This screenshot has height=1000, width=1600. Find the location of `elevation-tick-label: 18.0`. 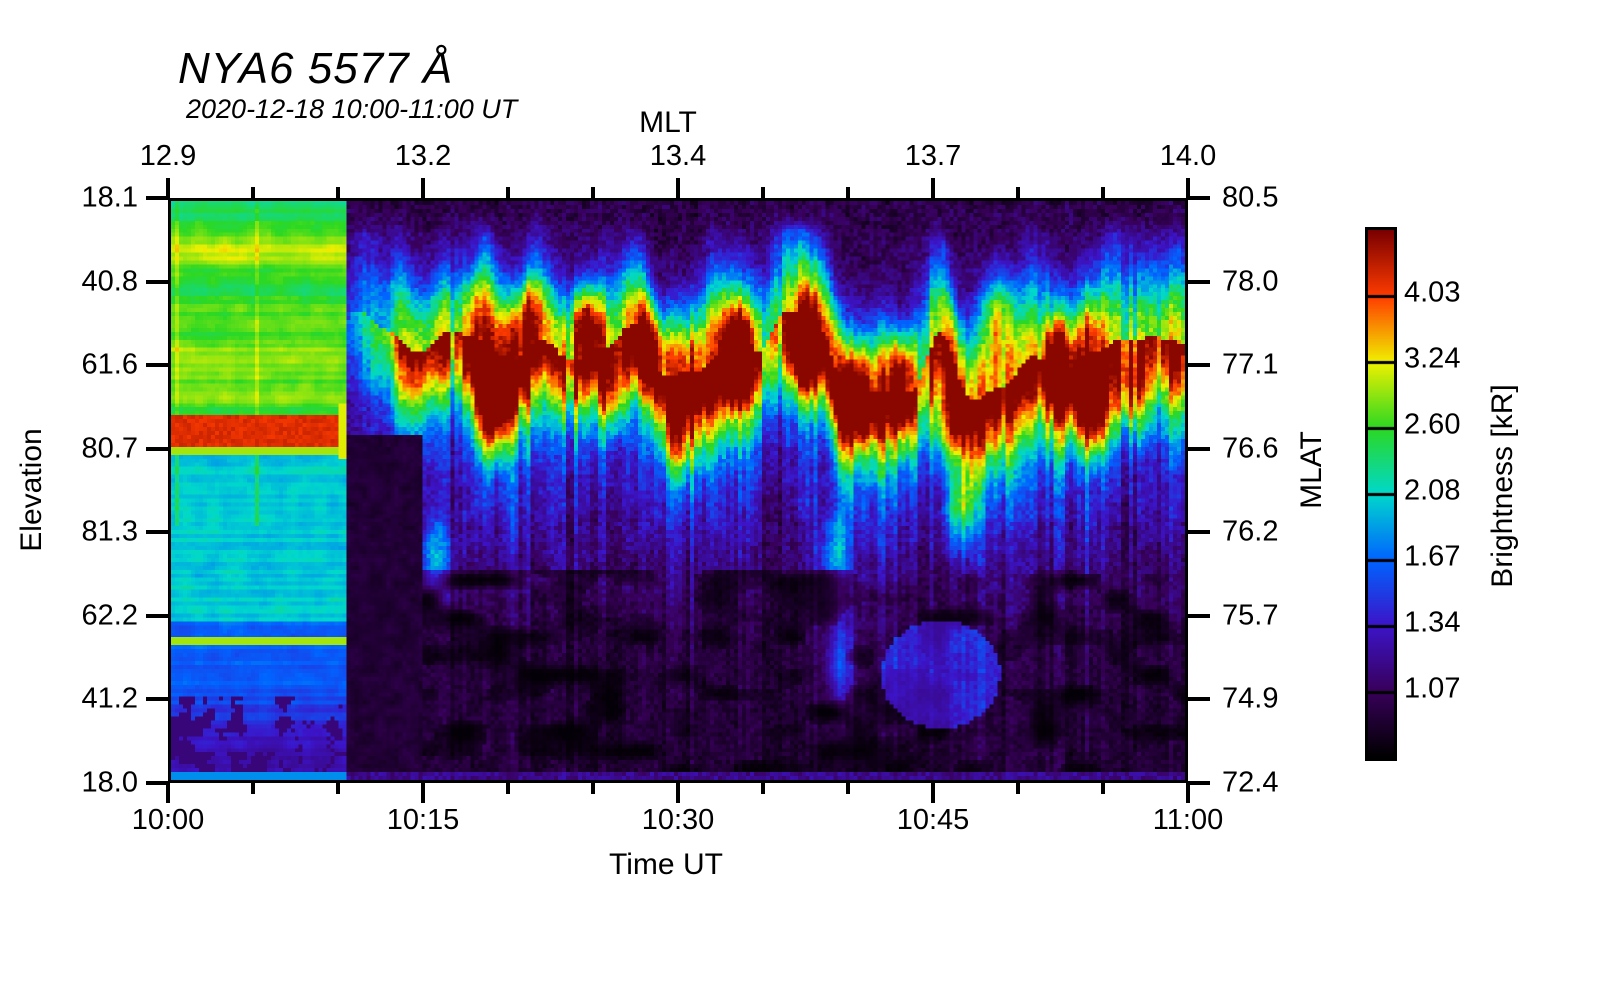

elevation-tick-label: 18.0 is located at coordinates (109, 782).